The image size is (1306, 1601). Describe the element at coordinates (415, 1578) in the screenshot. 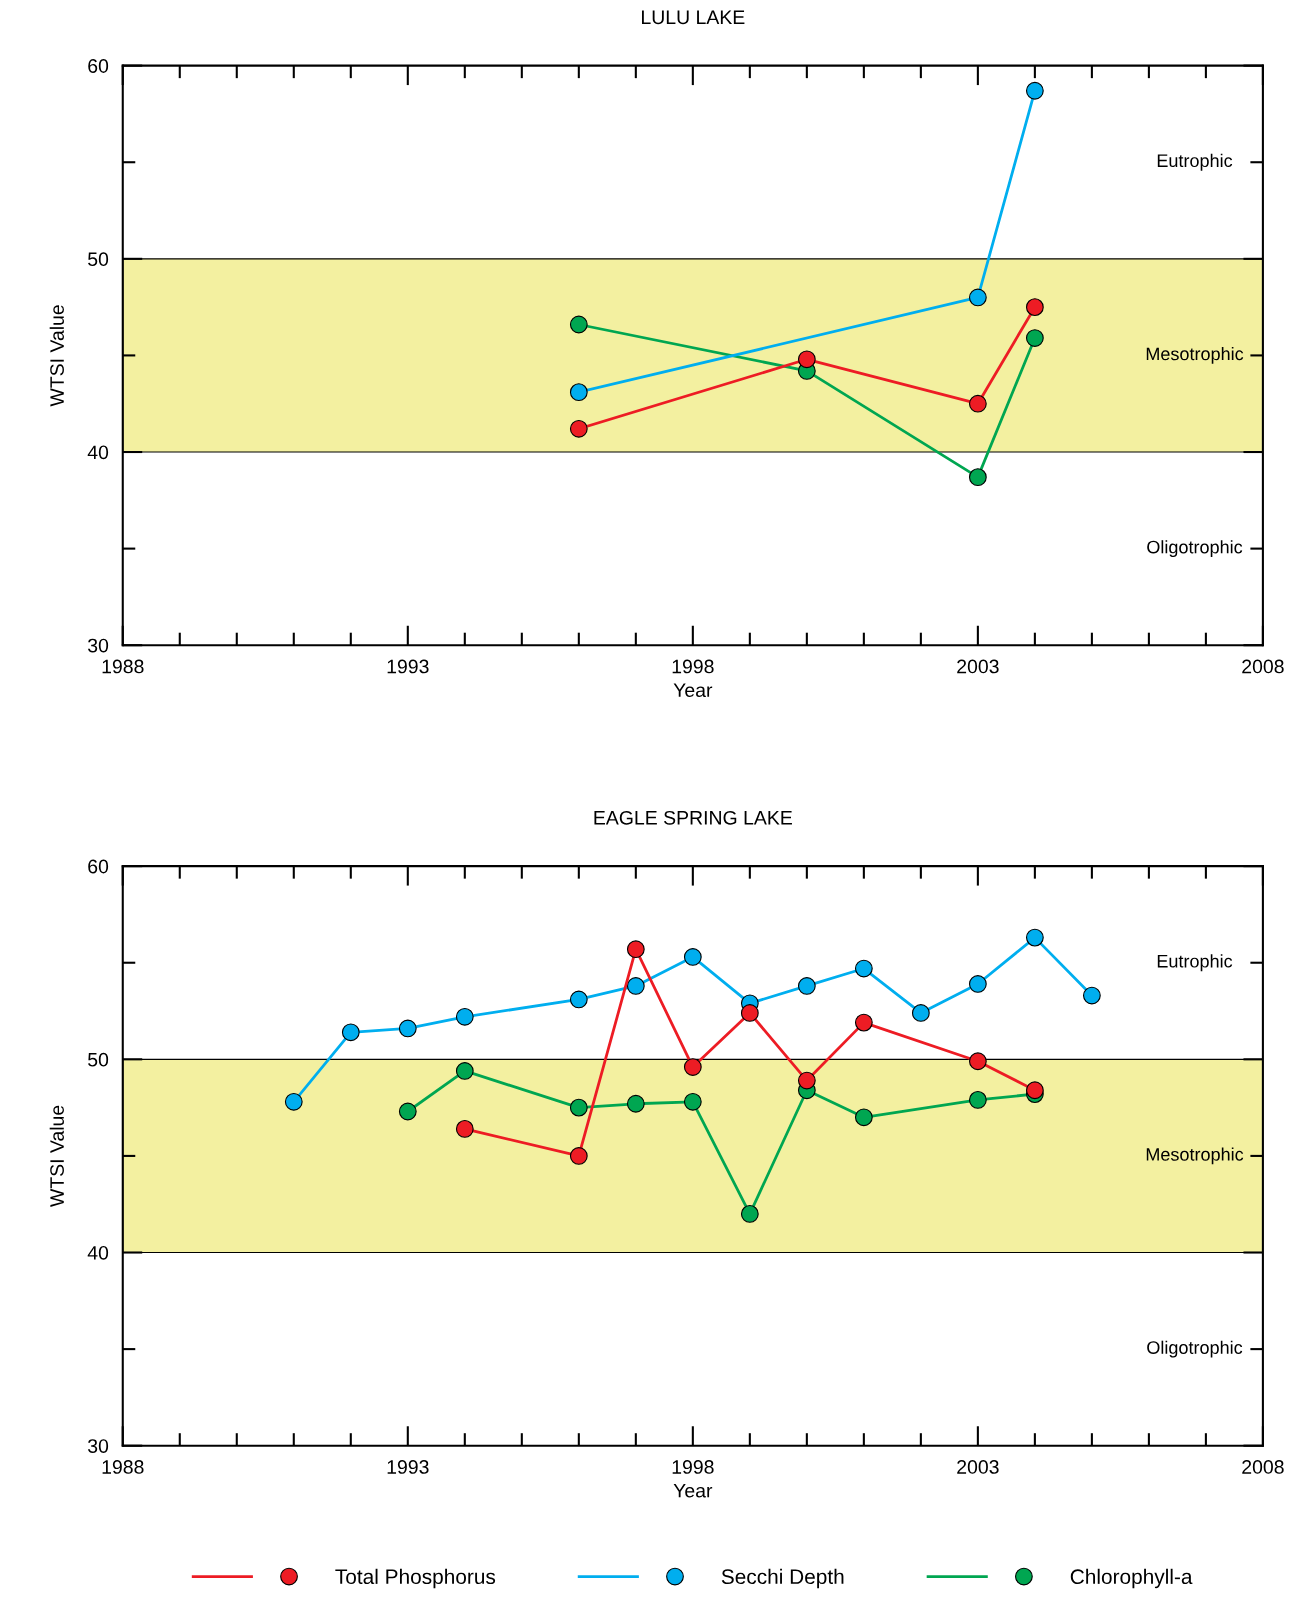

I see `legend-label: Total Phosphorus` at that location.